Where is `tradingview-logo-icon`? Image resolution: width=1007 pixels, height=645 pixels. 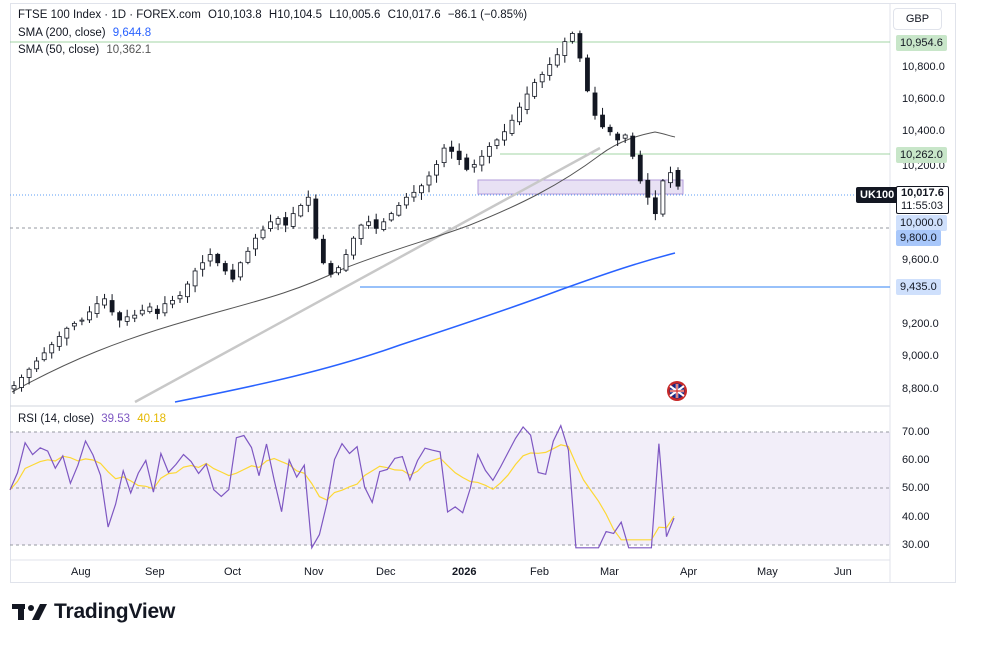
tradingview-logo-icon is located at coordinates (29, 612).